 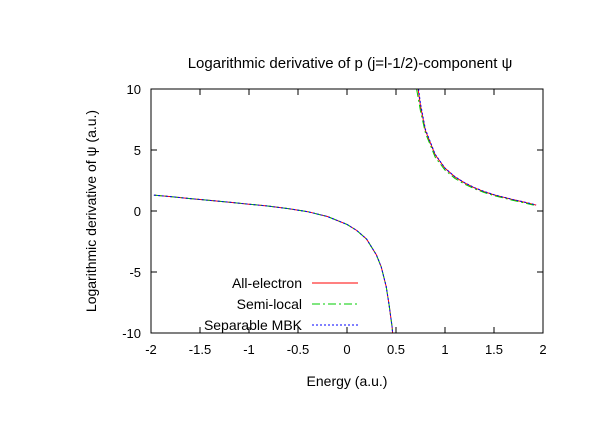 I want to click on y-tick-label: -5, so click(x=135, y=272).